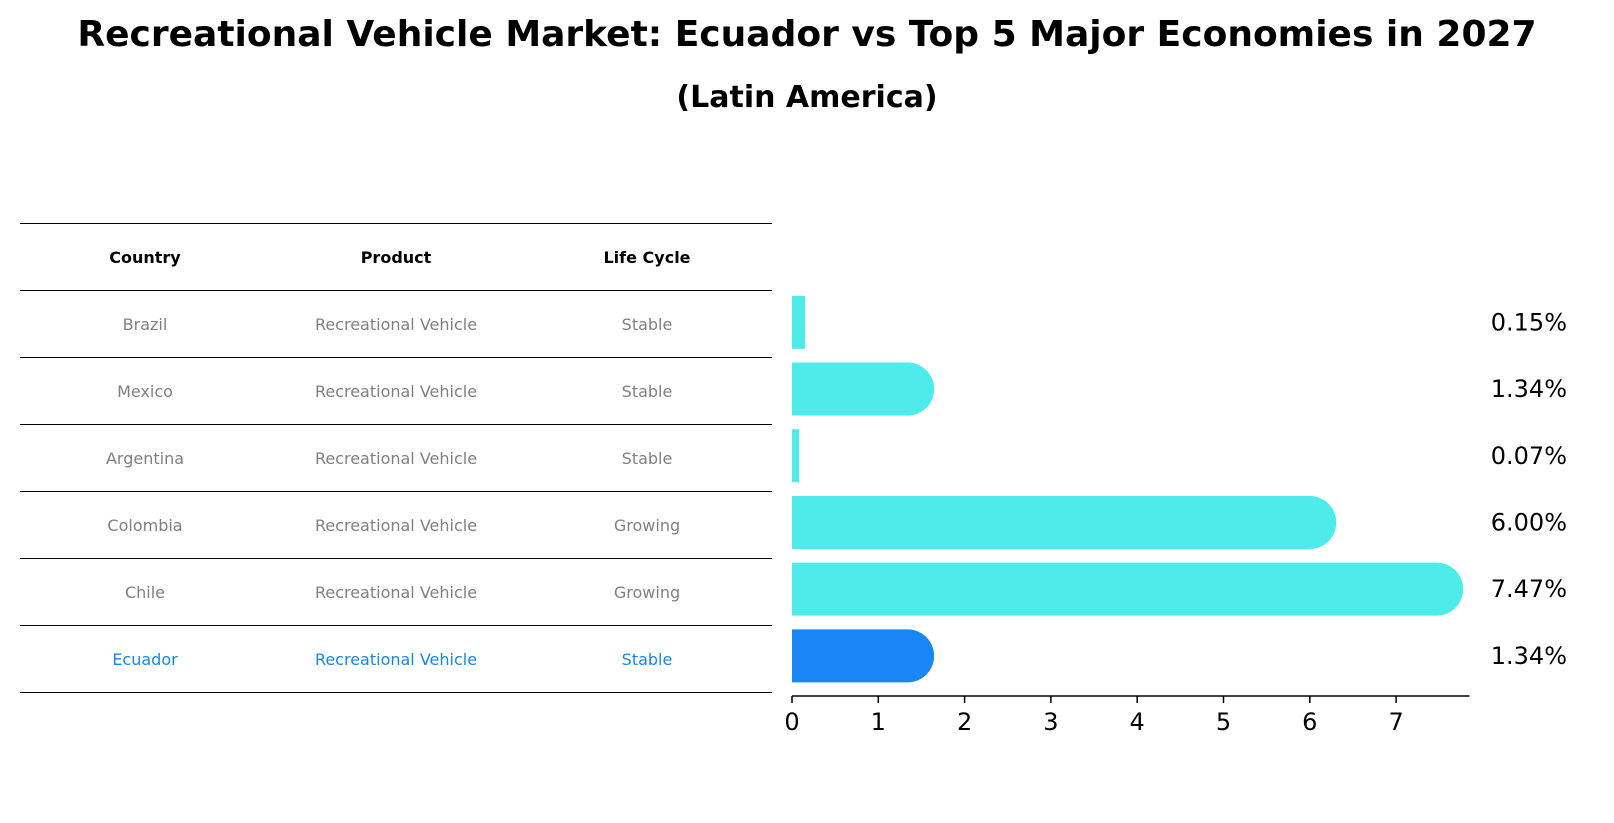 The image size is (1614, 823). What do you see at coordinates (878, 722) in the screenshot?
I see `x-tick-label: 1` at bounding box center [878, 722].